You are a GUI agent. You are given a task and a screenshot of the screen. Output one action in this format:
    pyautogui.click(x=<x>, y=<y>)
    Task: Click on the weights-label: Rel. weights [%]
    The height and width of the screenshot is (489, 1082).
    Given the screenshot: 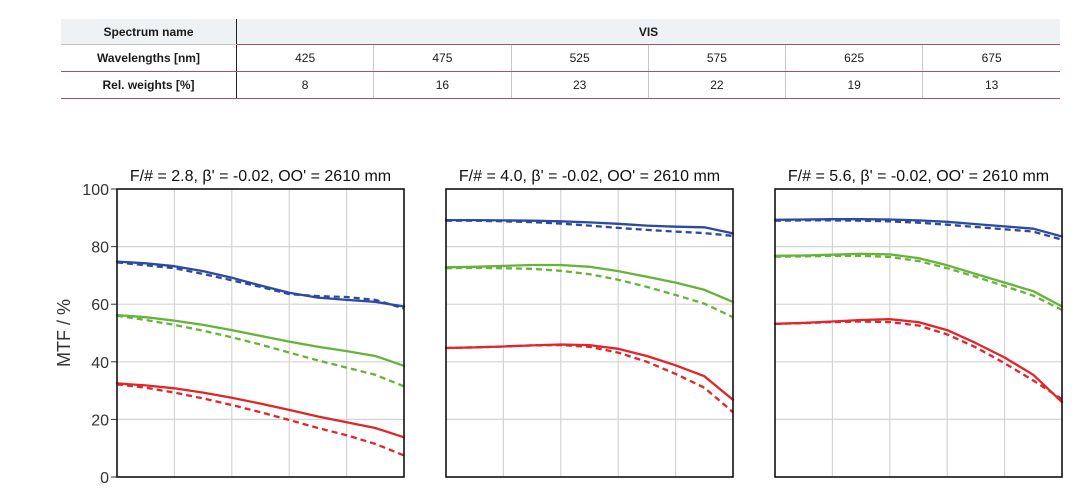 What is the action you would take?
    pyautogui.click(x=149, y=85)
    